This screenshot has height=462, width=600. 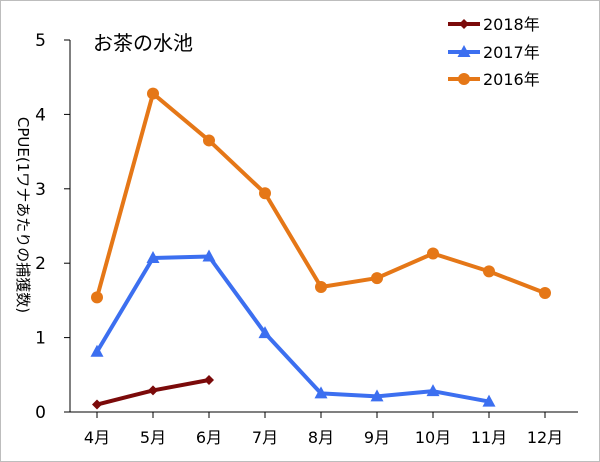 What do you see at coordinates (40, 413) in the screenshot?
I see `y-tick-label: 0` at bounding box center [40, 413].